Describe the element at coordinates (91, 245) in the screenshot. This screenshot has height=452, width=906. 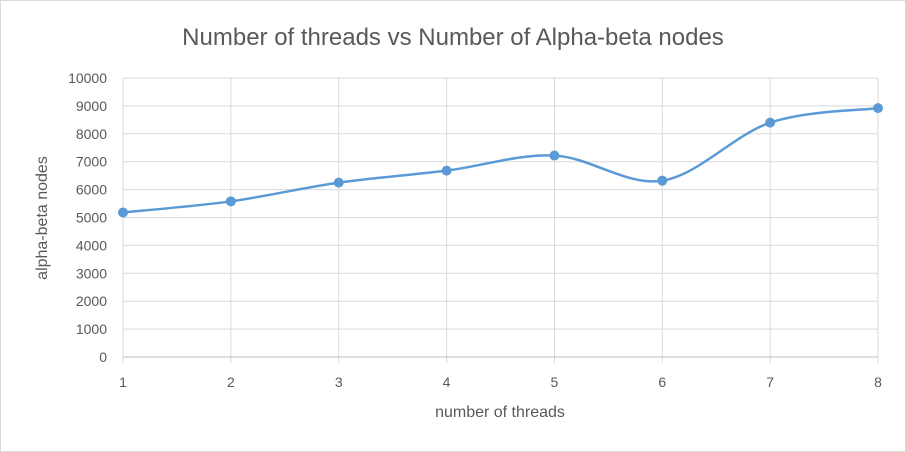
I see `y-tick-label: 4000` at that location.